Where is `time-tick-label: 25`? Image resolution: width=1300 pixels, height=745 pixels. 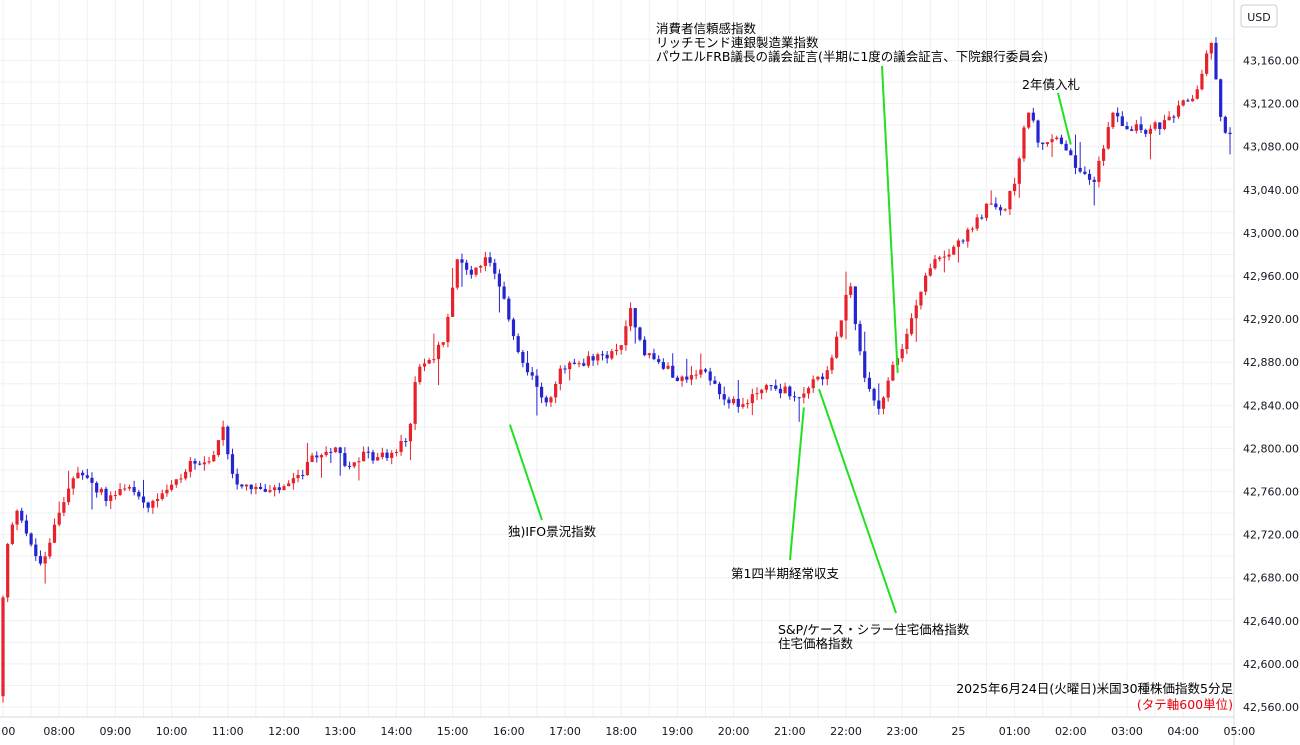
time-tick-label: 25 is located at coordinates (958, 731).